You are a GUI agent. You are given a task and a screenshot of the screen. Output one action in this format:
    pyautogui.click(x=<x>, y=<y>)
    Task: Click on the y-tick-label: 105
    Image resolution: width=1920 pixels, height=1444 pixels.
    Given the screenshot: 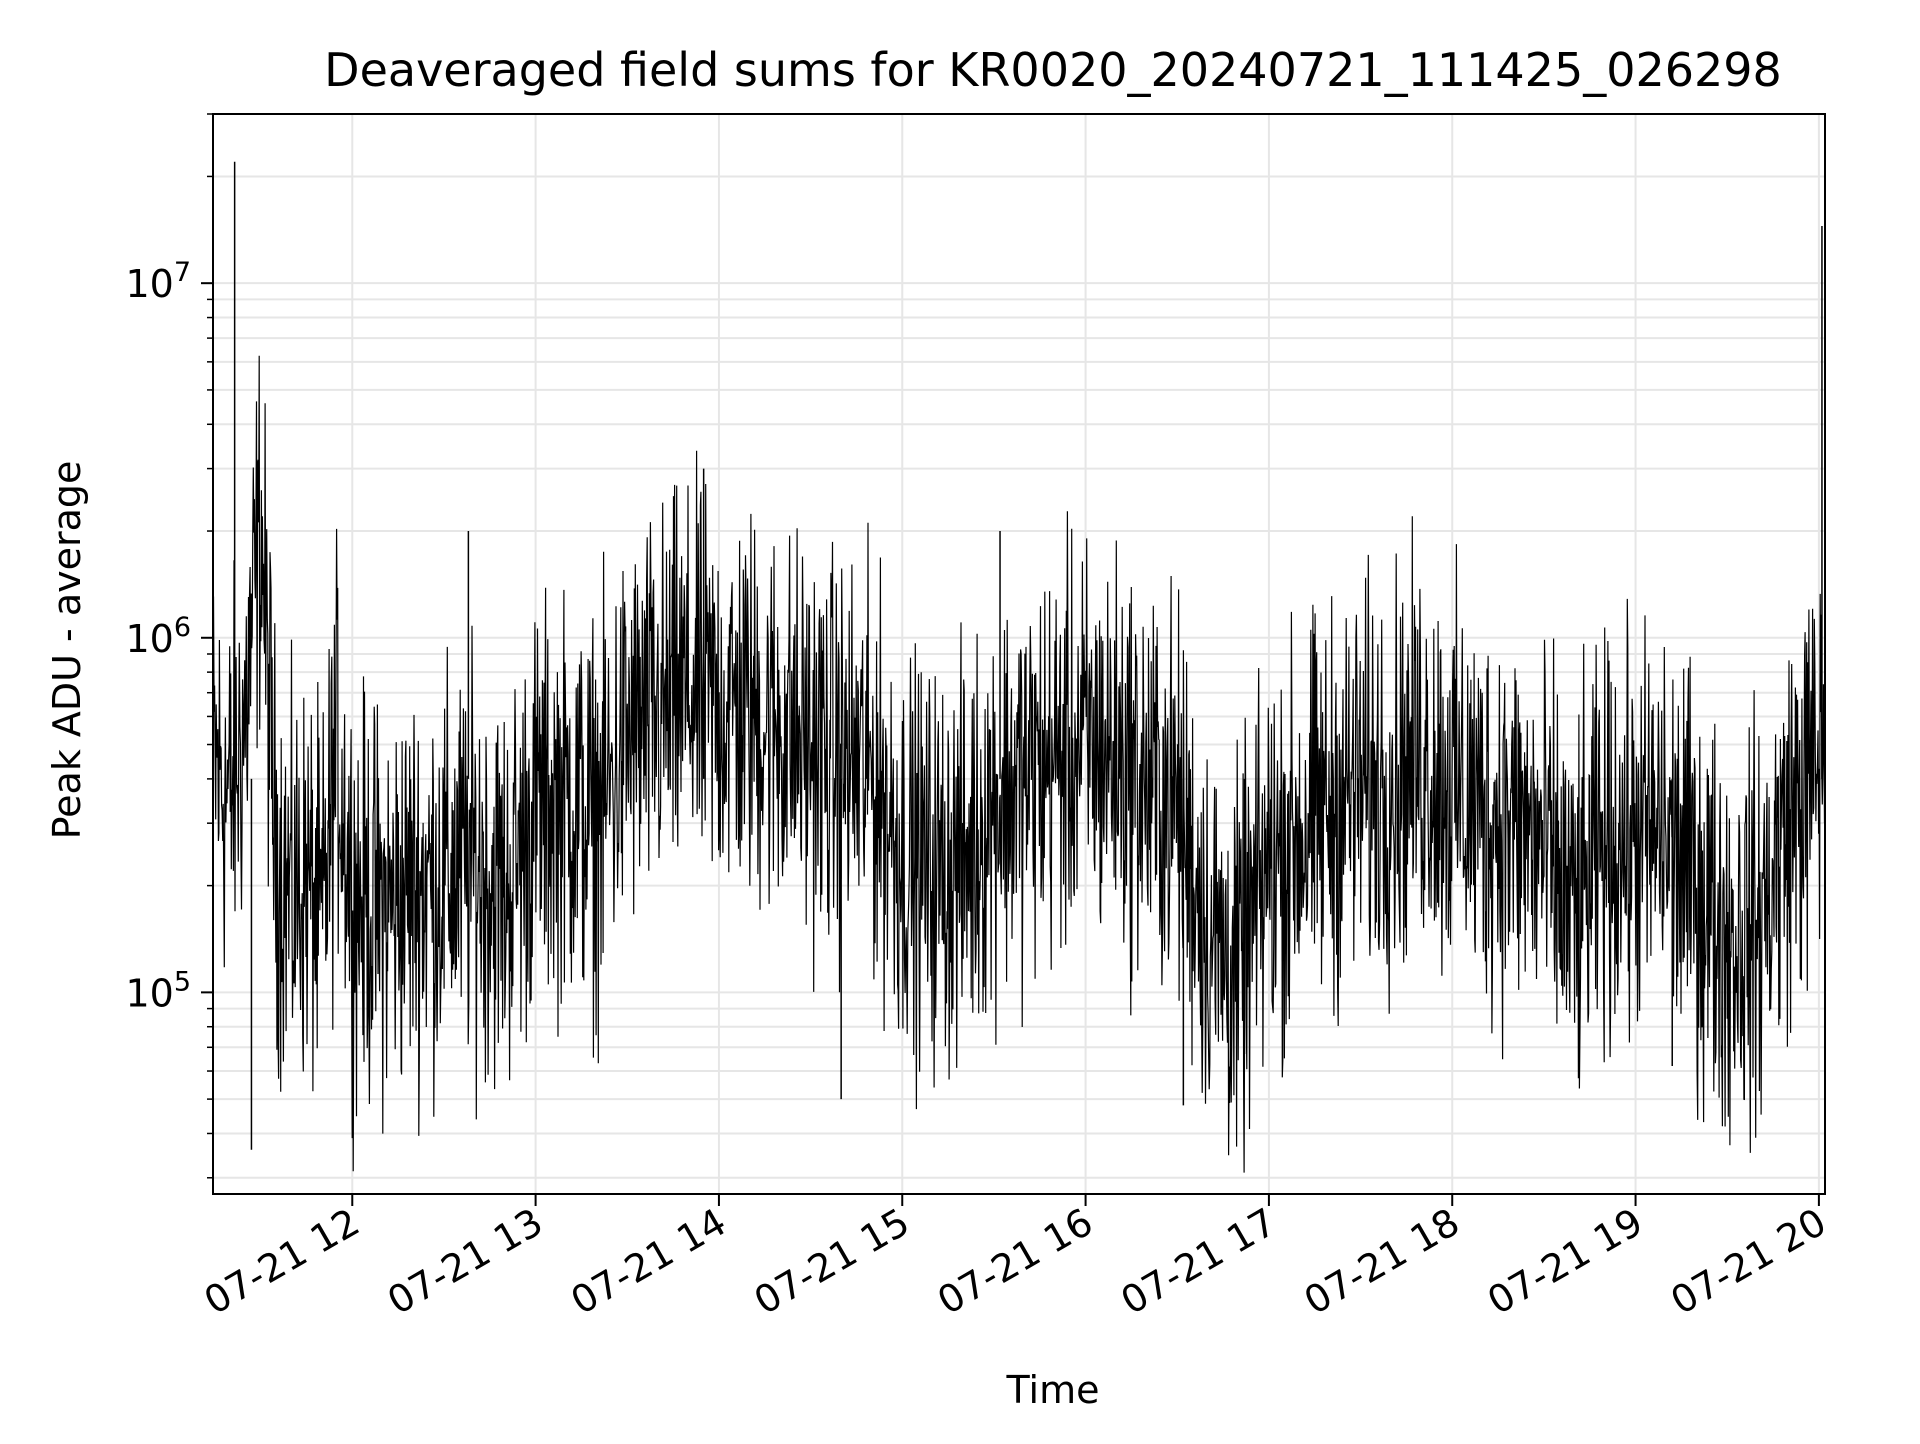 What is the action you would take?
    pyautogui.click(x=158, y=990)
    